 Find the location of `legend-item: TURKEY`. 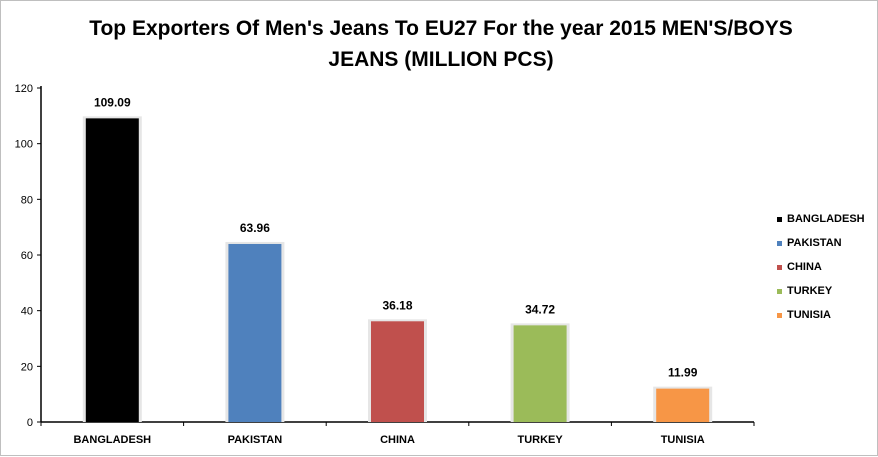

legend-item: TURKEY is located at coordinates (821, 291).